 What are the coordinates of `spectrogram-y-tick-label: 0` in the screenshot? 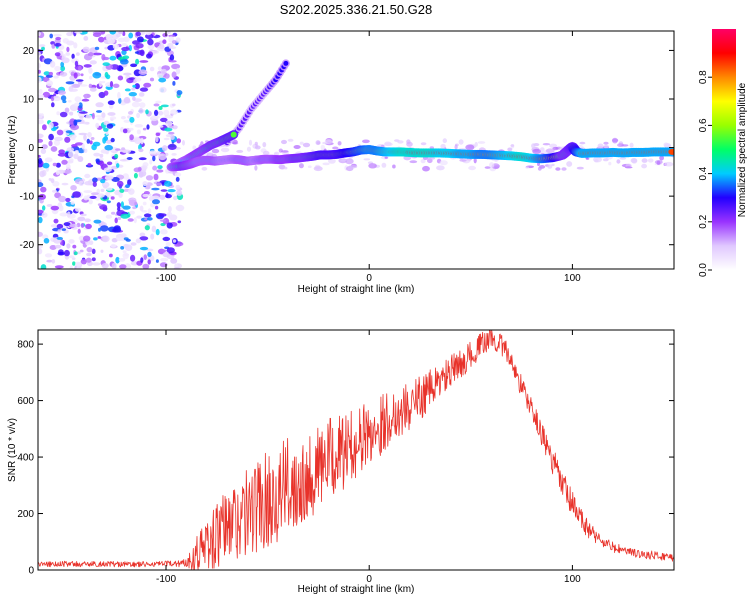 It's located at (31, 148).